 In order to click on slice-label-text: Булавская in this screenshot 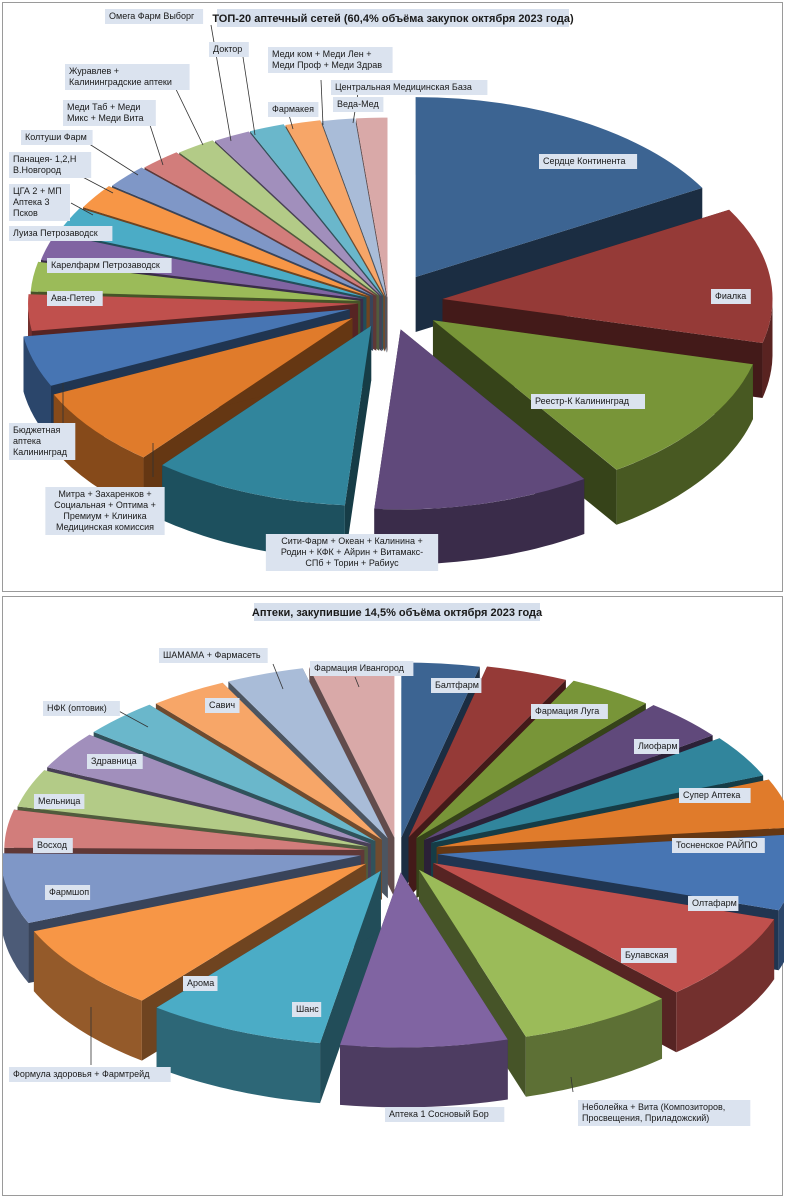, I will do `click(647, 955)`.